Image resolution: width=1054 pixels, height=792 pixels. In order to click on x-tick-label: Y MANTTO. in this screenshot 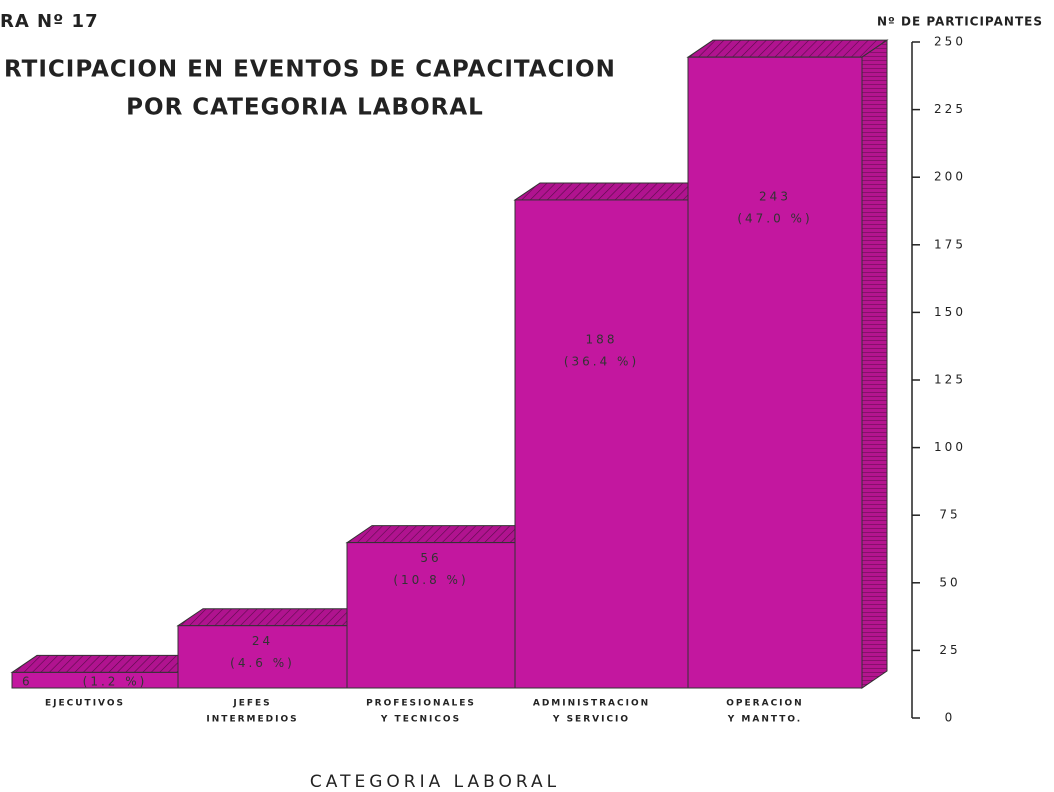, I will do `click(764, 720)`.